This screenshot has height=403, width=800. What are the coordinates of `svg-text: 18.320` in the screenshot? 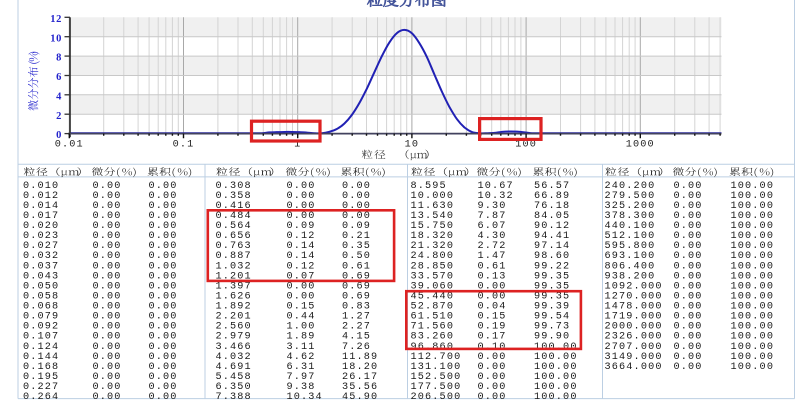 It's located at (433, 236).